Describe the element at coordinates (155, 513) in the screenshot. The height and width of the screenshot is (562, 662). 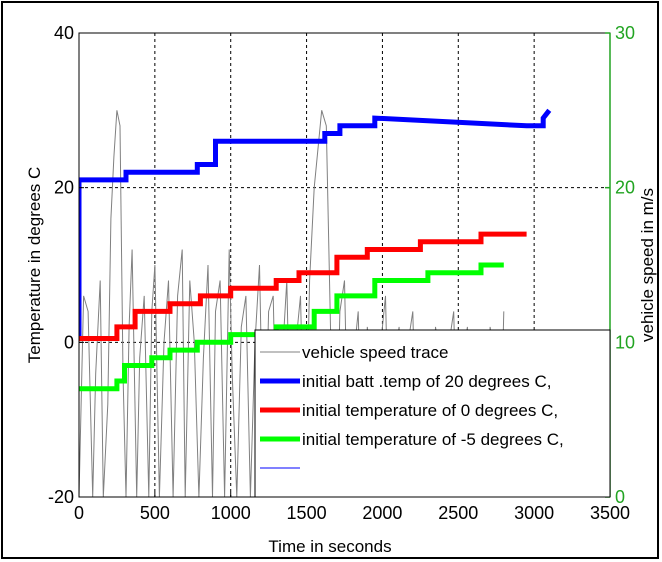
I see `x-tick-label: 500` at that location.